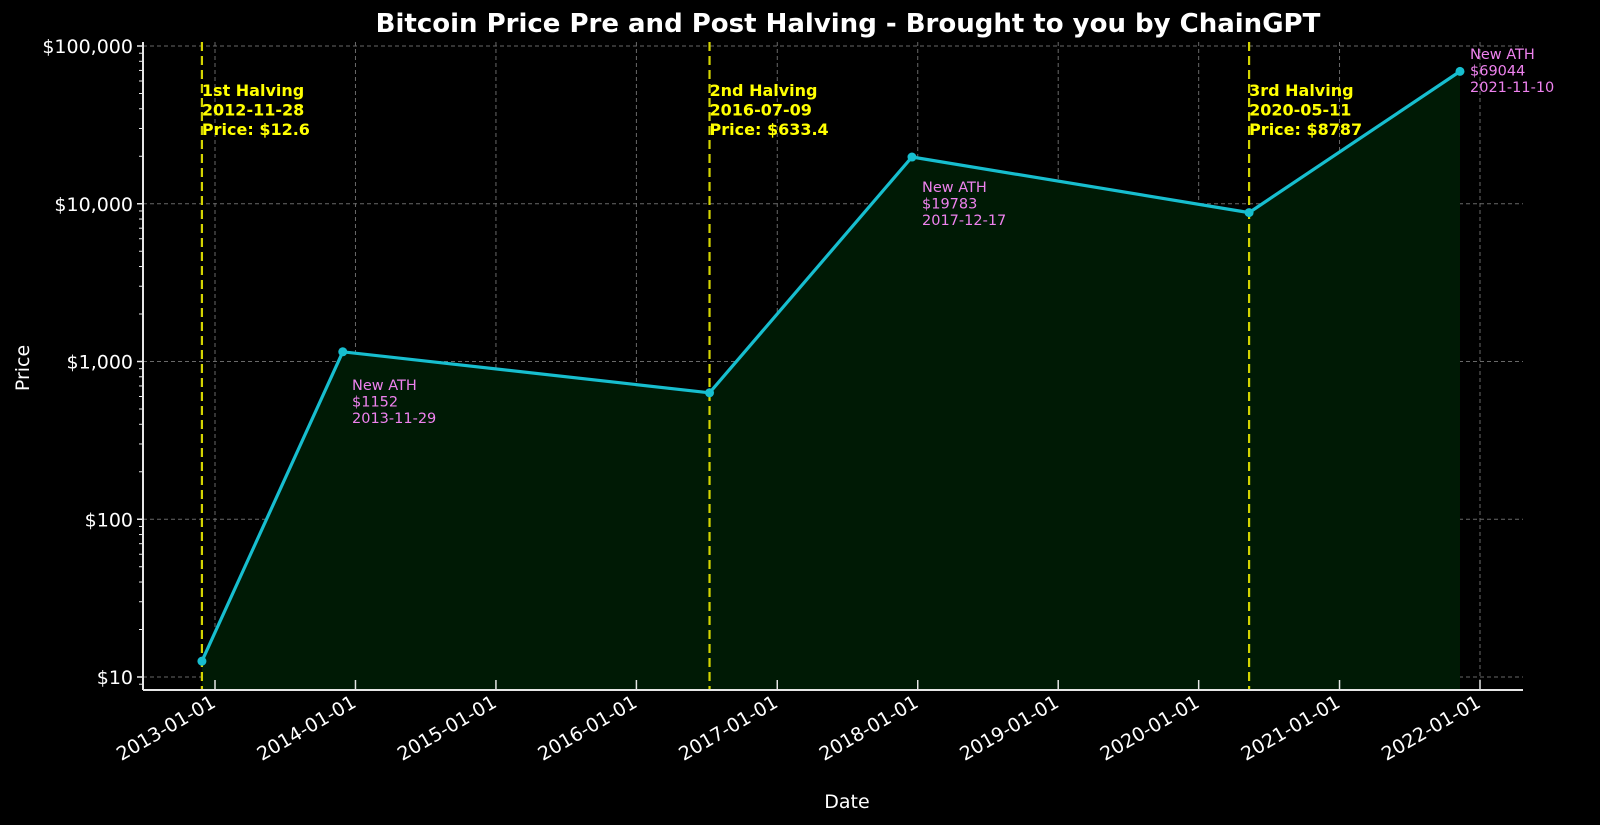  I want to click on halving-label: 3rd Halving, so click(1301, 90).